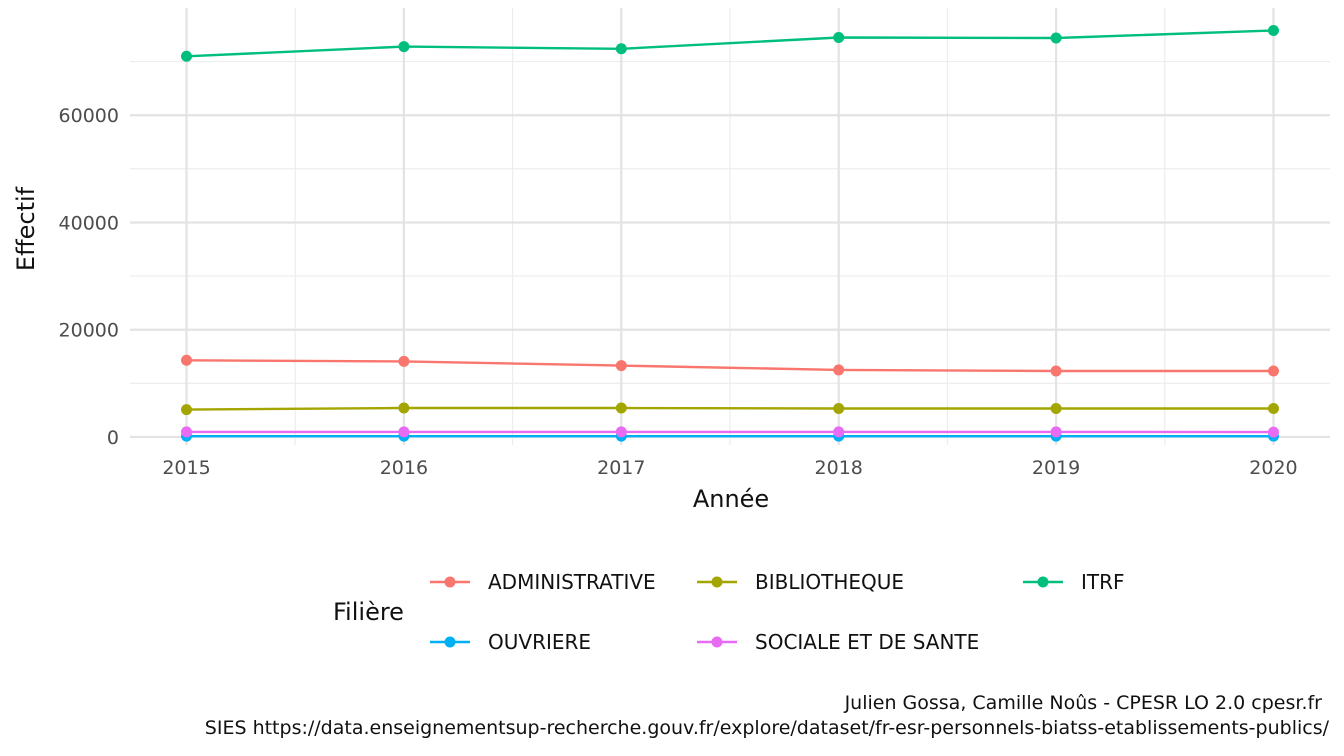 This screenshot has height=756, width=1344. Describe the element at coordinates (731, 499) in the screenshot. I see `x-axis-title: Année` at that location.